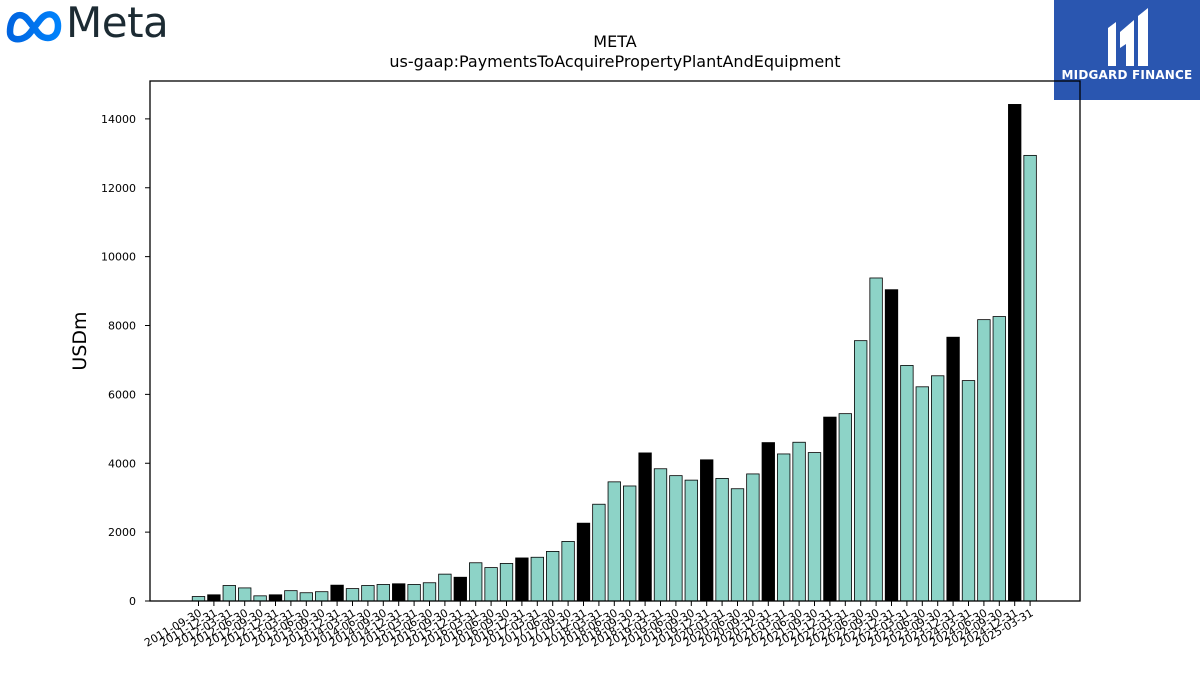  I want to click on y-tick-label: 14000, so click(118, 119).